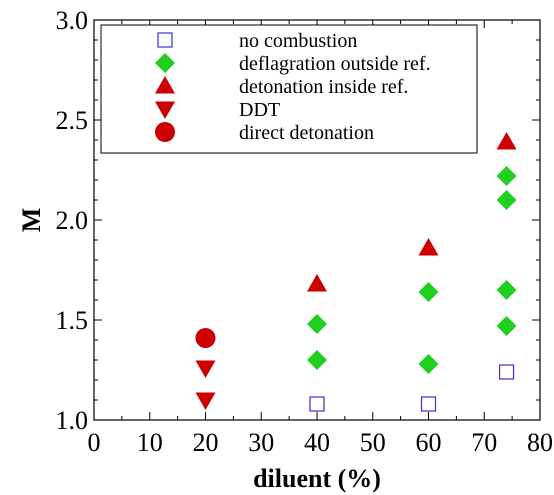 This screenshot has height=495, width=554. Describe the element at coordinates (335, 64) in the screenshot. I see `legend-label-deflagration-outside-ref: deflagration outside ref.` at that location.